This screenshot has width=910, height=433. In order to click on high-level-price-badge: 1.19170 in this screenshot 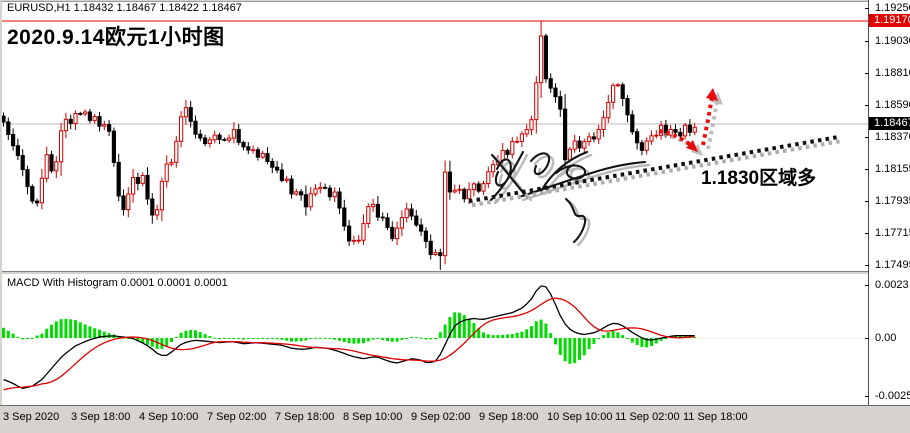, I will do `click(889, 20)`.